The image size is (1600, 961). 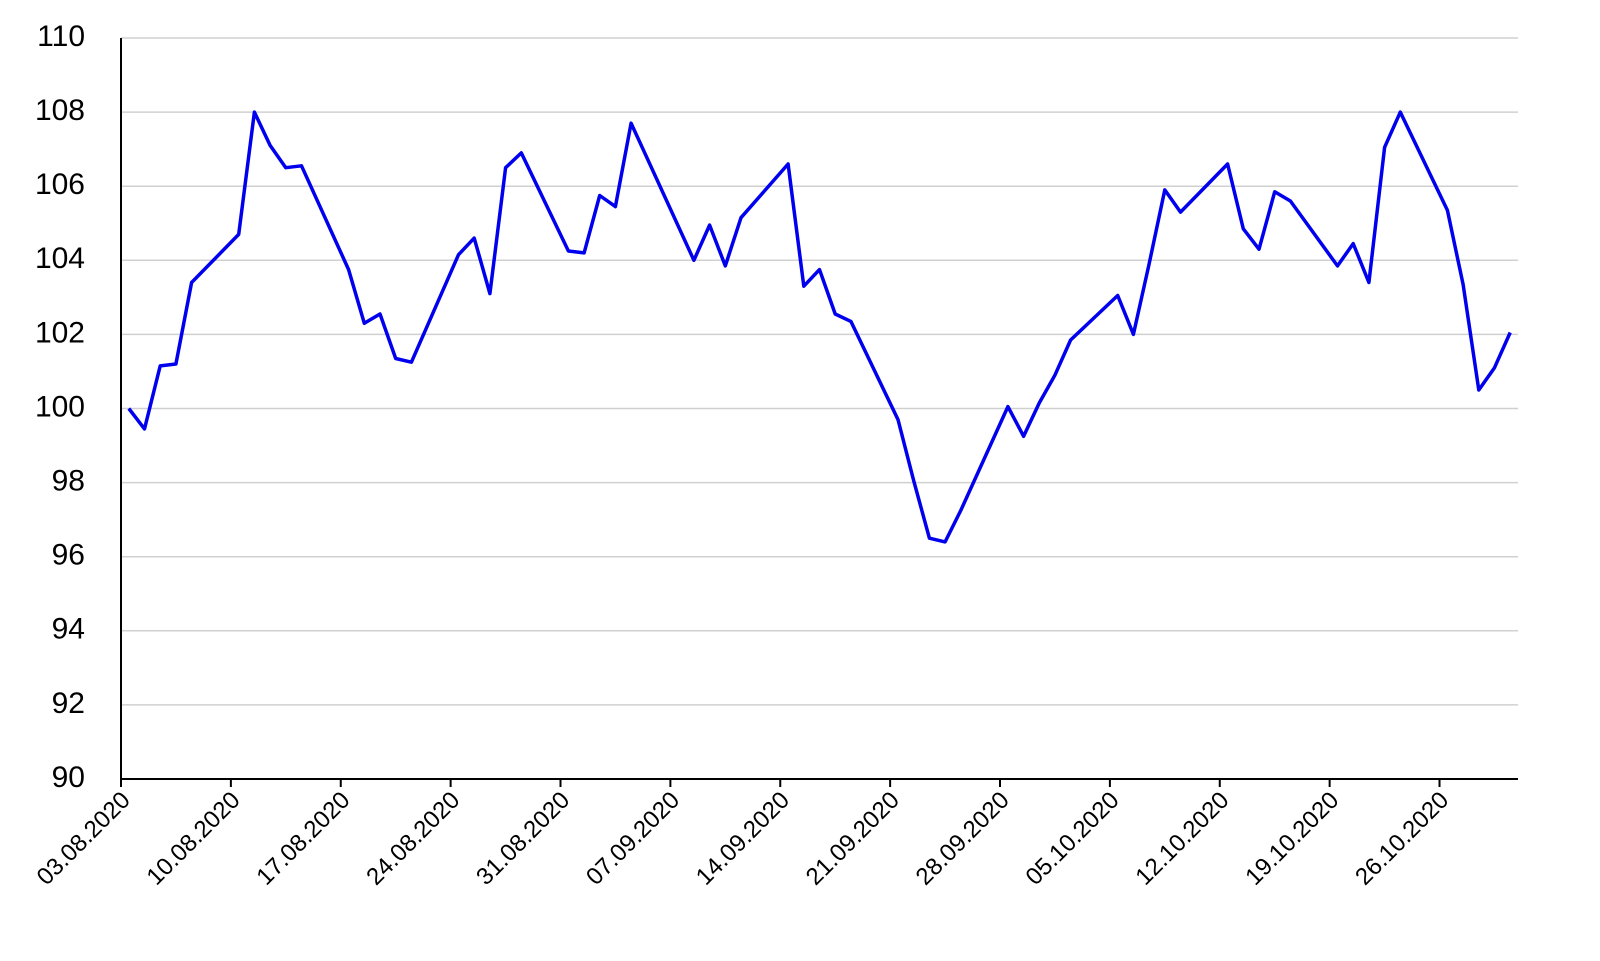 What do you see at coordinates (84, 839) in the screenshot?
I see `x-tick-label: 03.08.2020` at bounding box center [84, 839].